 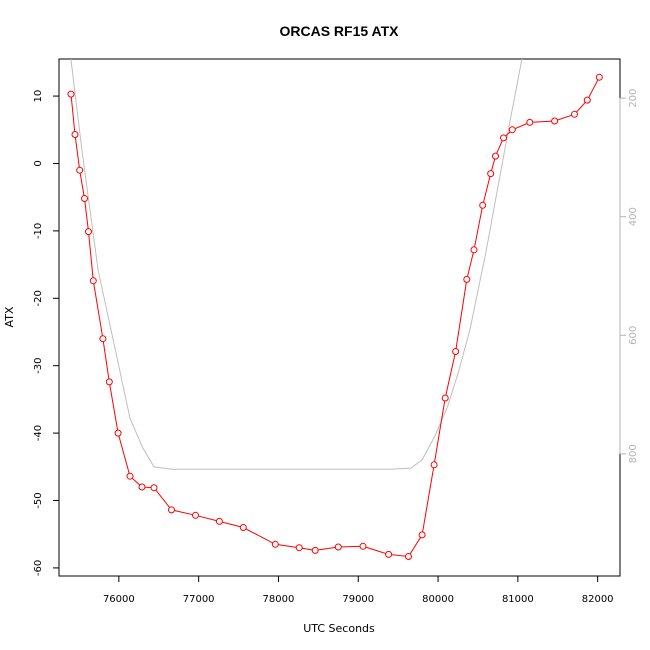 What do you see at coordinates (358, 590) in the screenshot?
I see `x-axis: 76000 77000 78000 79000 80000 81000 82000` at bounding box center [358, 590].